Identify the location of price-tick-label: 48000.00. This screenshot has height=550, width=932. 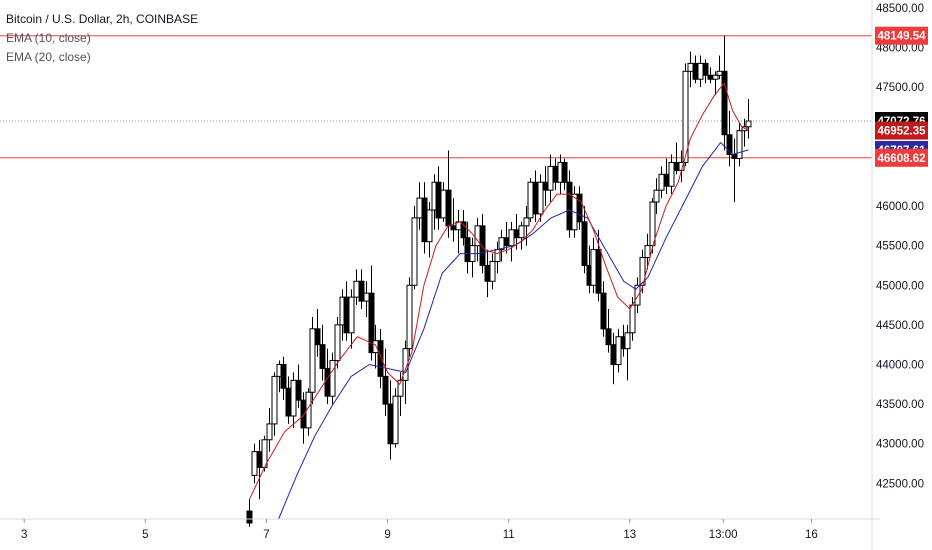
(900, 49).